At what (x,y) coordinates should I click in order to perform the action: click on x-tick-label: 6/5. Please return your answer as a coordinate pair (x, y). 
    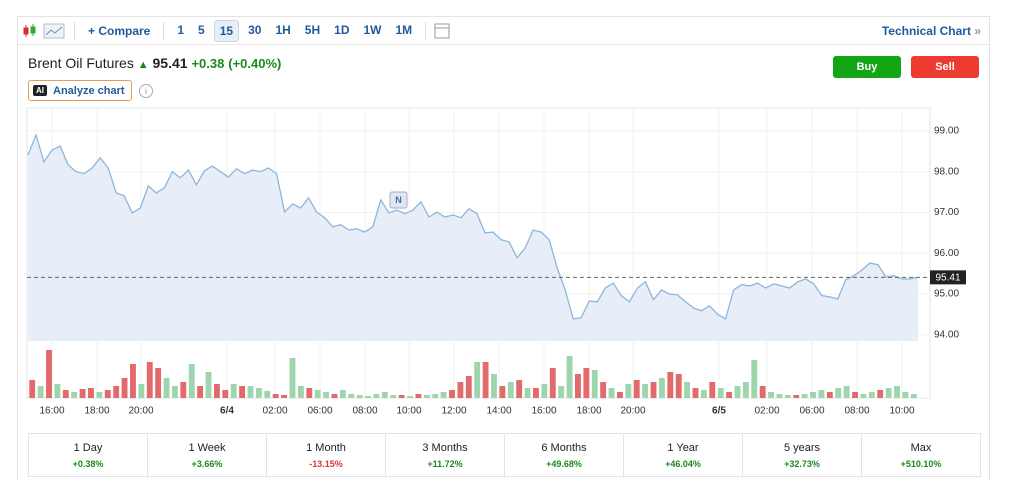
    Looking at the image, I should click on (719, 411).